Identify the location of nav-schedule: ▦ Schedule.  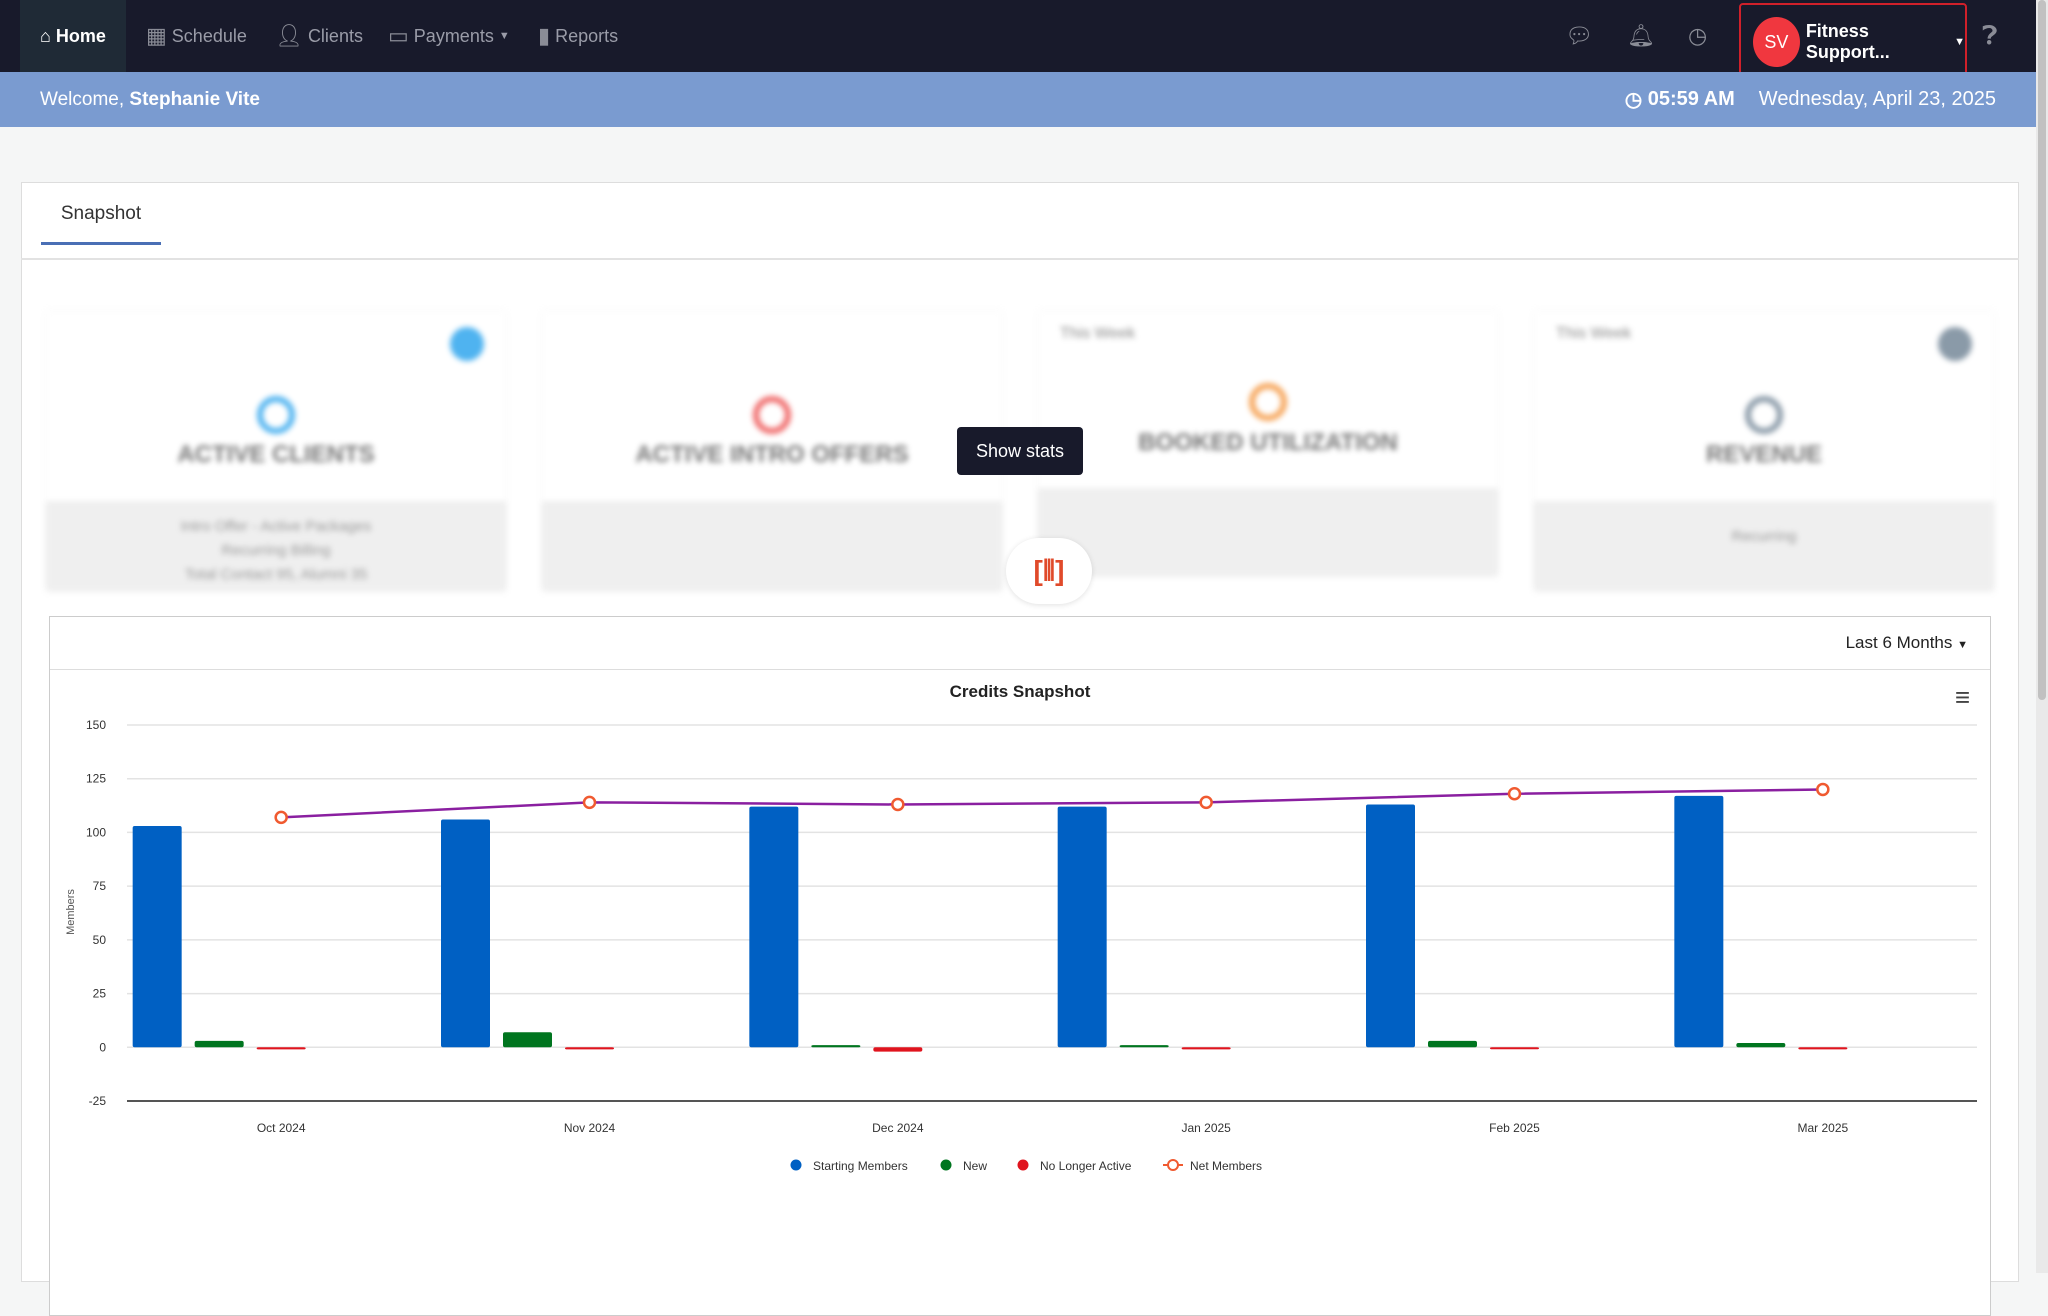
(196, 35).